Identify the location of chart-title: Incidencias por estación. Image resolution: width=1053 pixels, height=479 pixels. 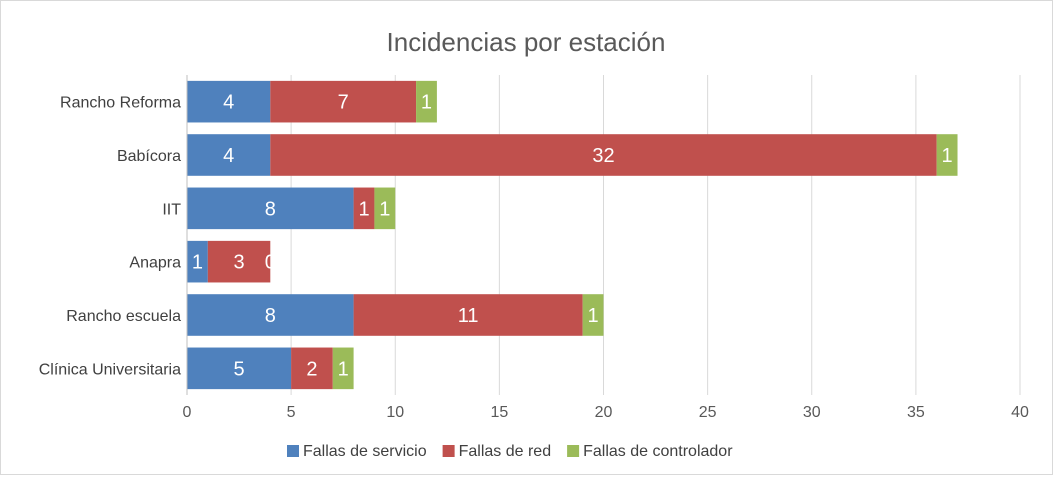
(526, 42).